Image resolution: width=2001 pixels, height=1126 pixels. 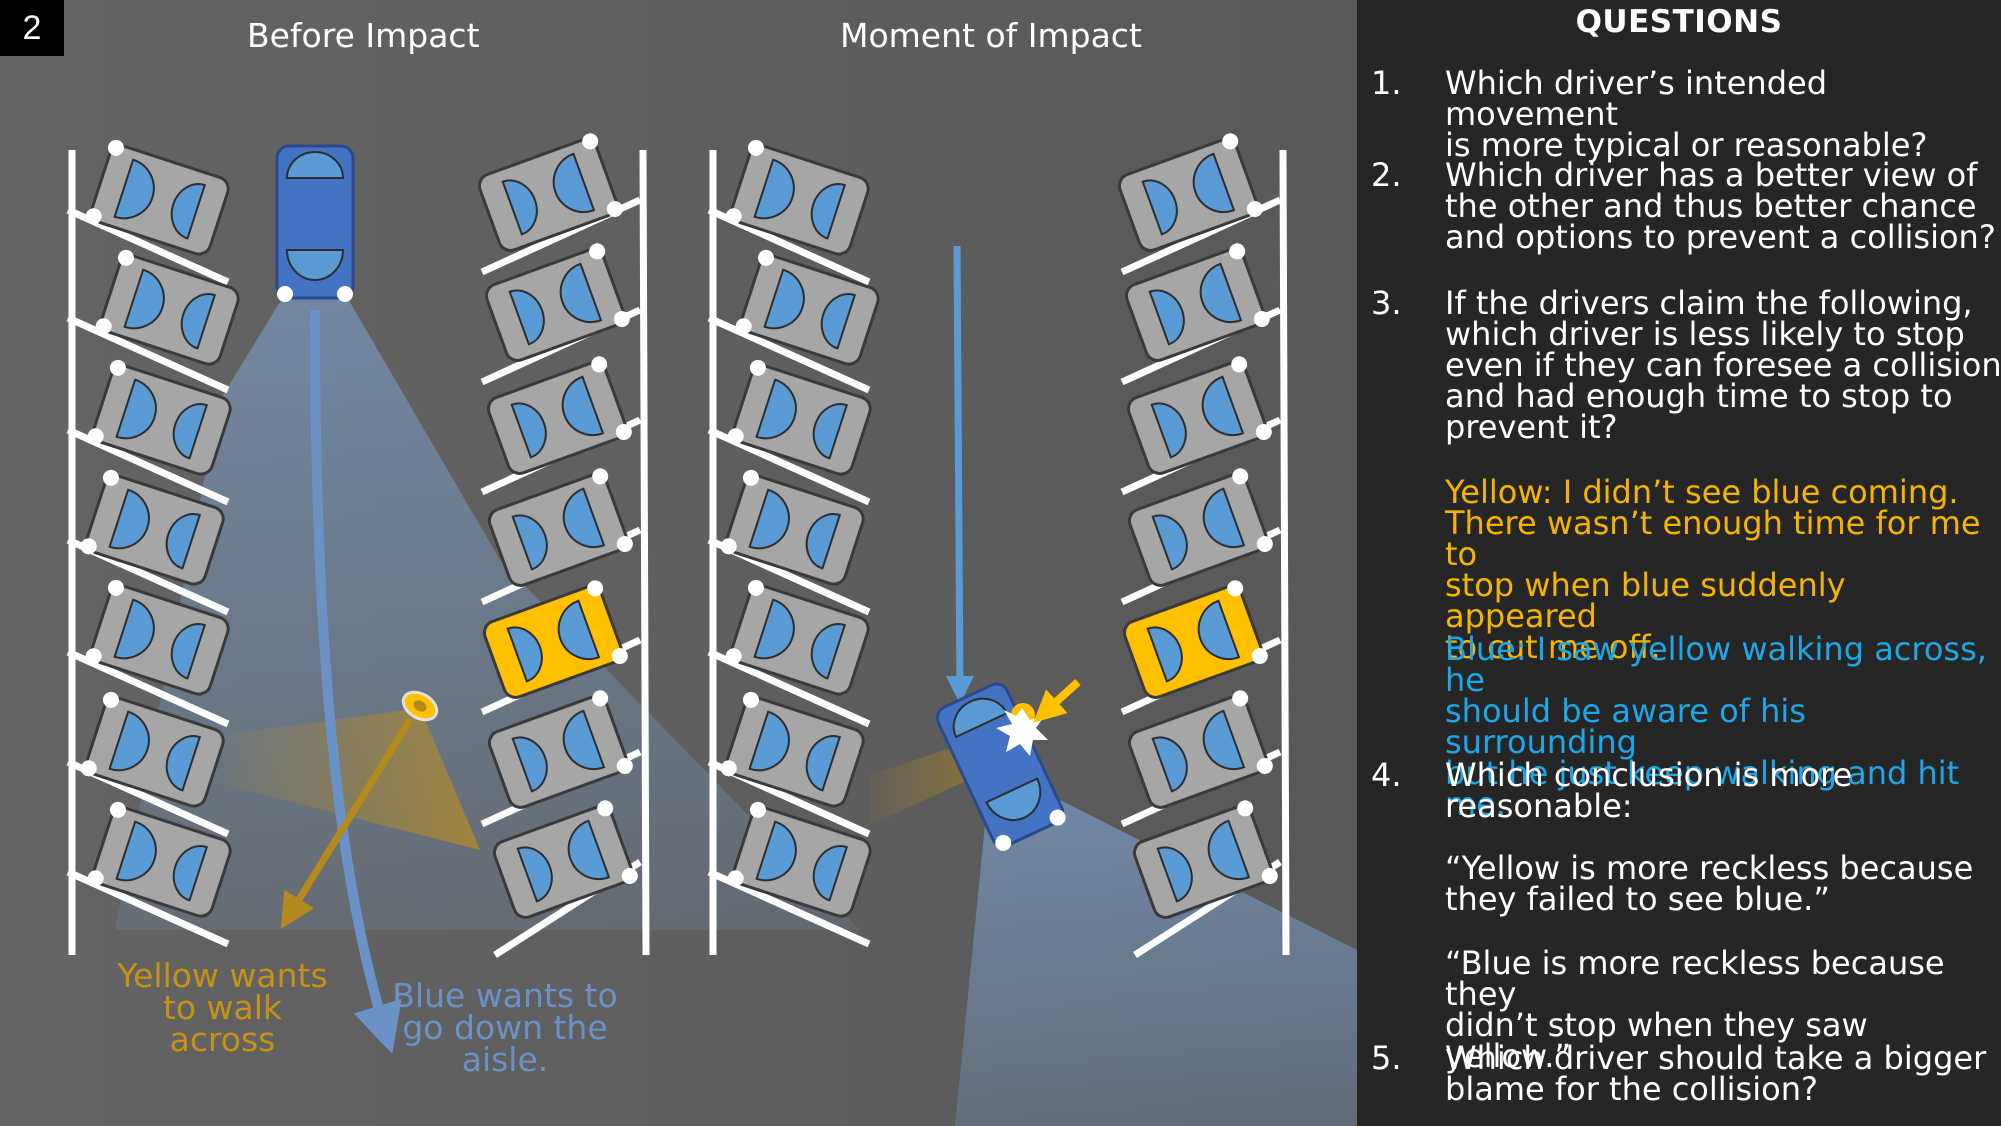 I want to click on blue-caption: Blue wants to go down the aisle., so click(x=505, y=1027).